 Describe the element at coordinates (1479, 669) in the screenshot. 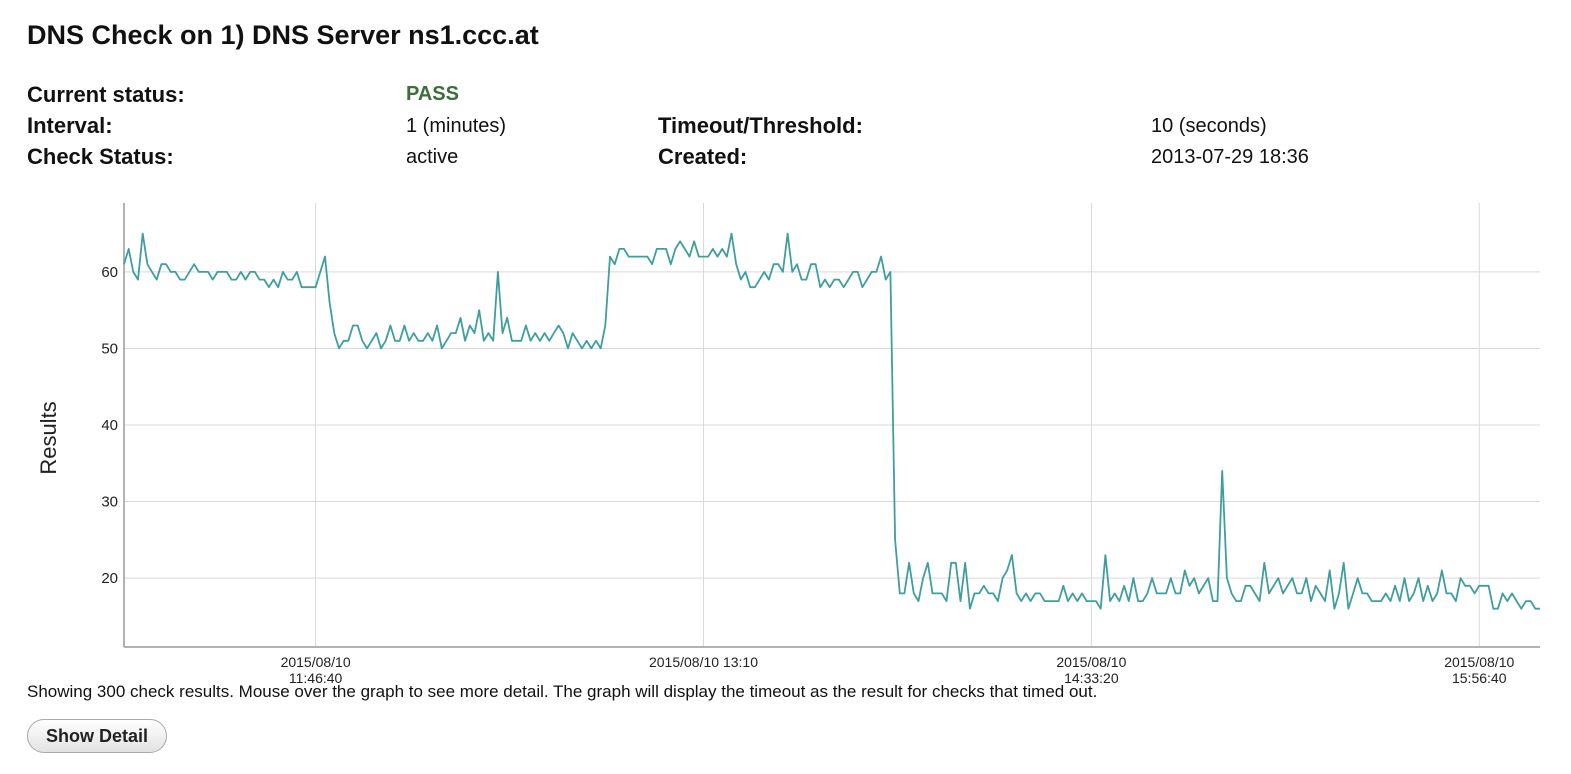

I see `x-tick-label: 2015/08/10 15:56:40` at that location.